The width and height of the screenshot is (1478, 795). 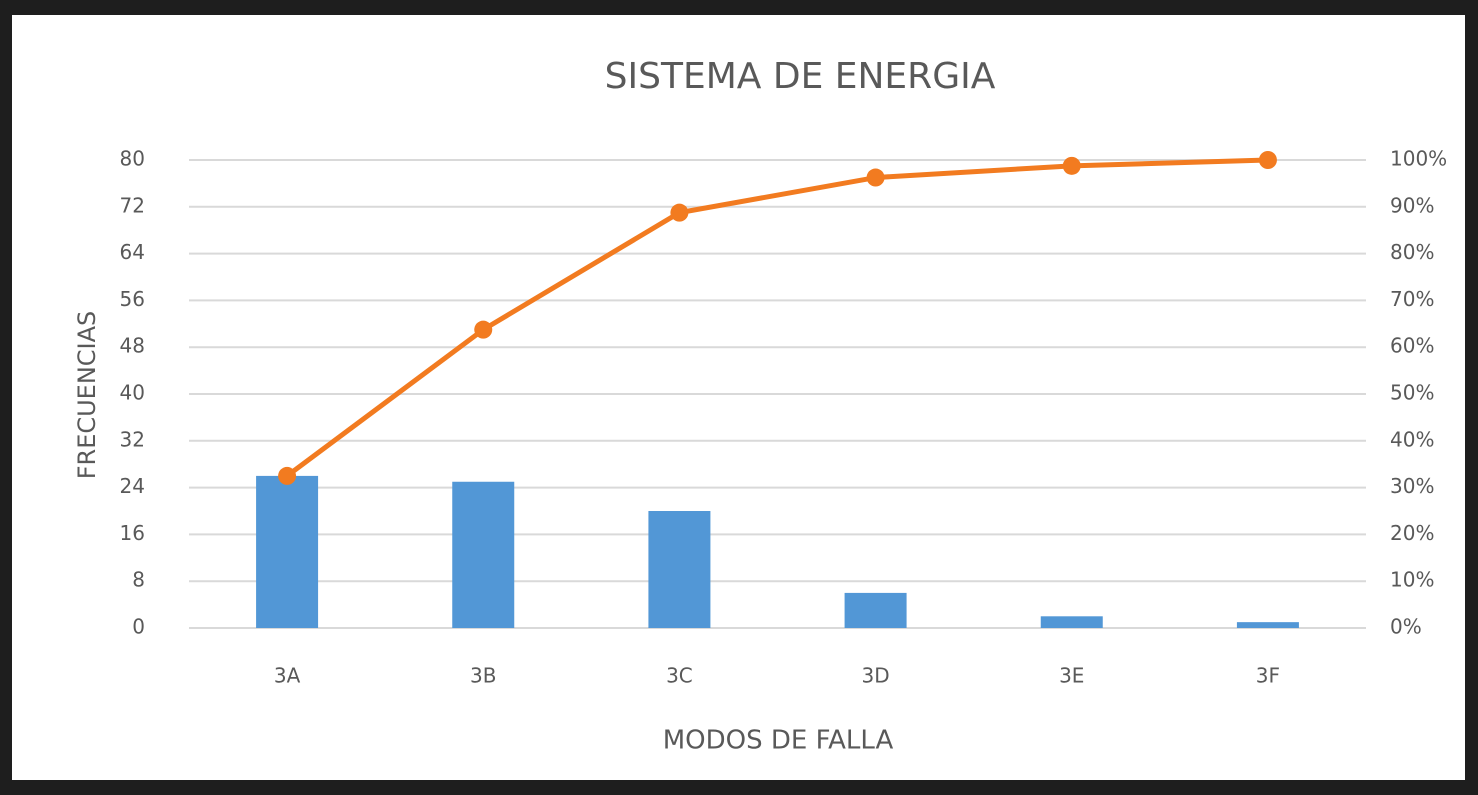 What do you see at coordinates (1412, 299) in the screenshot?
I see `y2-tick-label: 70%` at bounding box center [1412, 299].